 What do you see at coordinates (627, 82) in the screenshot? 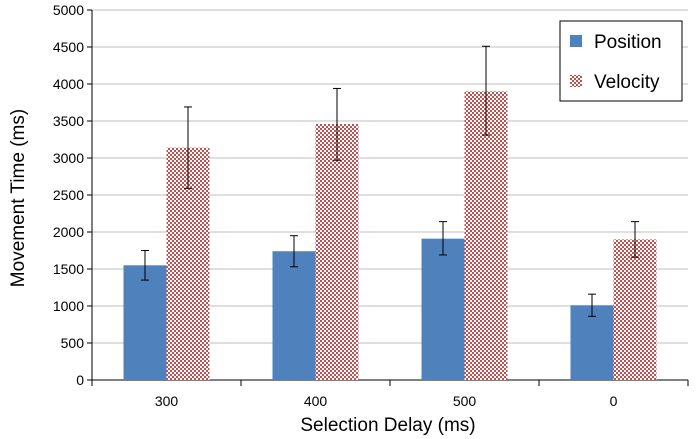
I see `legend-label-velocity: Velocity` at bounding box center [627, 82].